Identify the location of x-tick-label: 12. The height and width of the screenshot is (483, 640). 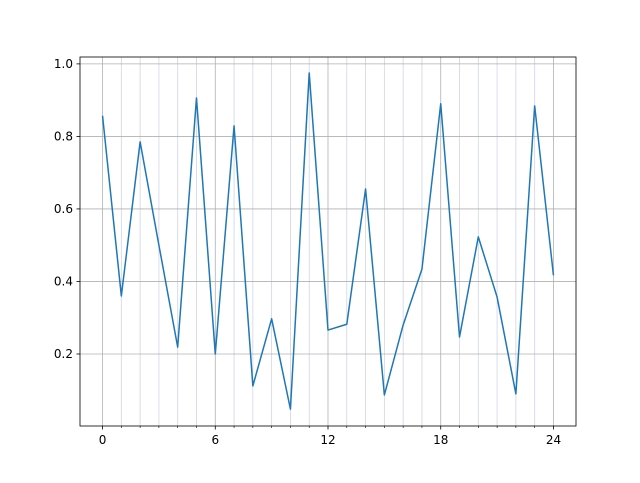
(327, 440).